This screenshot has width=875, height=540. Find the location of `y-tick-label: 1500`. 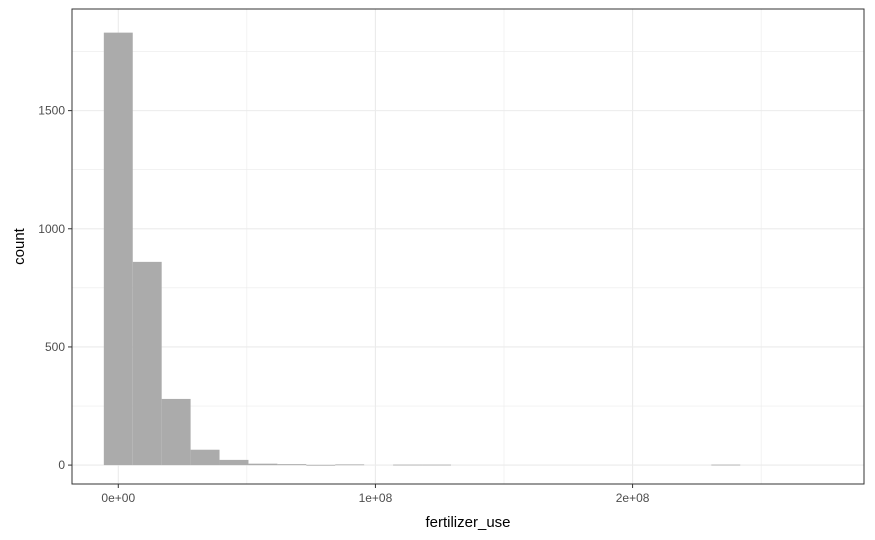

y-tick-label: 1500 is located at coordinates (51, 111).